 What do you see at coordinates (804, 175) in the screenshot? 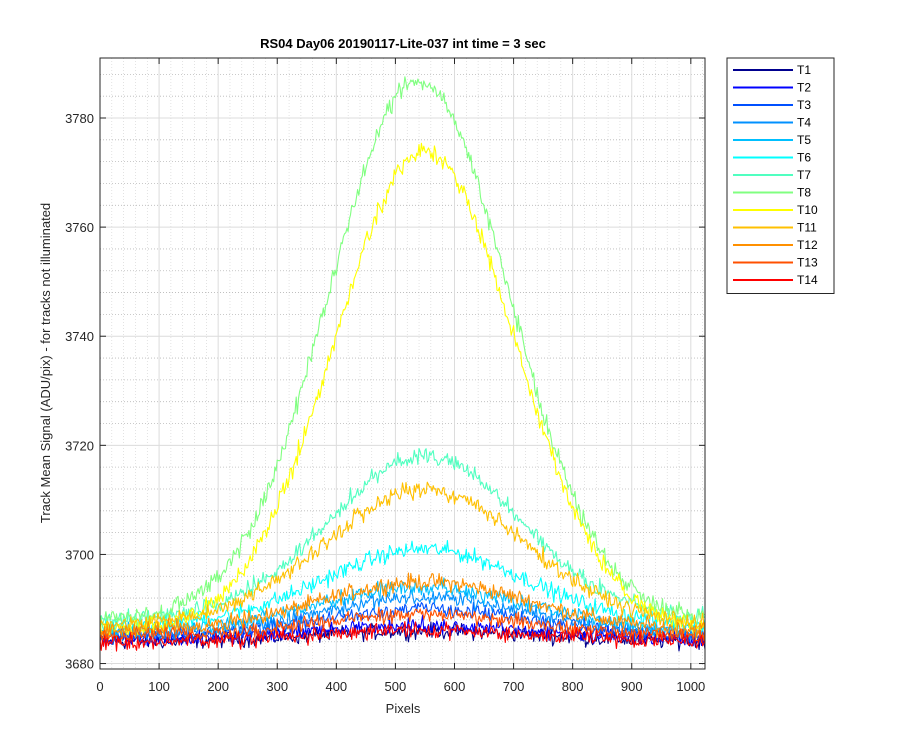
I see `legend-label-t7: T7` at bounding box center [804, 175].